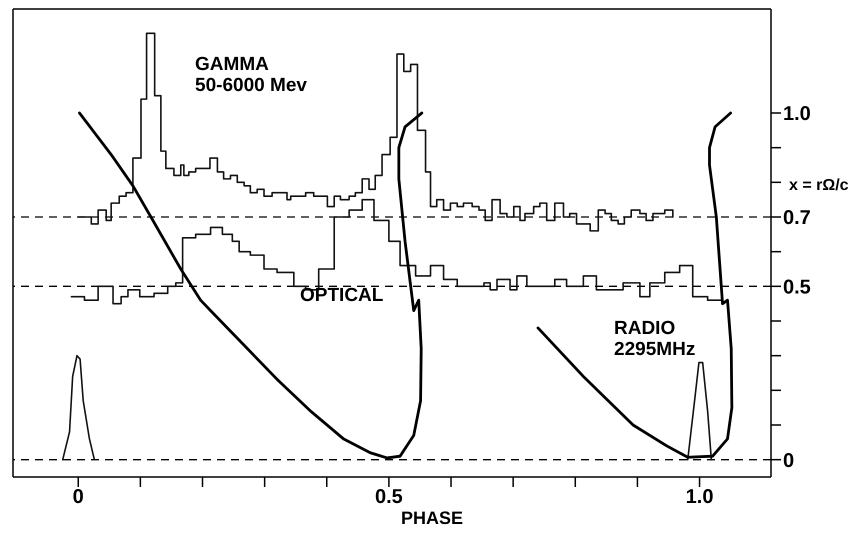 Image resolution: width=864 pixels, height=534 pixels. What do you see at coordinates (700, 497) in the screenshot?
I see `x-tick-label: 1.0` at bounding box center [700, 497].